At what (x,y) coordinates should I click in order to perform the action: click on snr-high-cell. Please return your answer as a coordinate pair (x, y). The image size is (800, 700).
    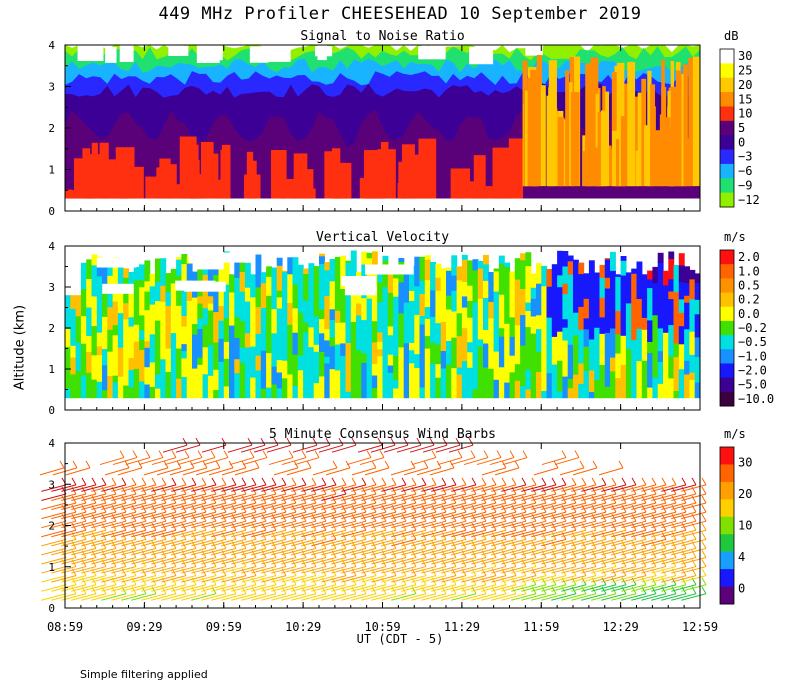
    Looking at the image, I should click on (384, 170).